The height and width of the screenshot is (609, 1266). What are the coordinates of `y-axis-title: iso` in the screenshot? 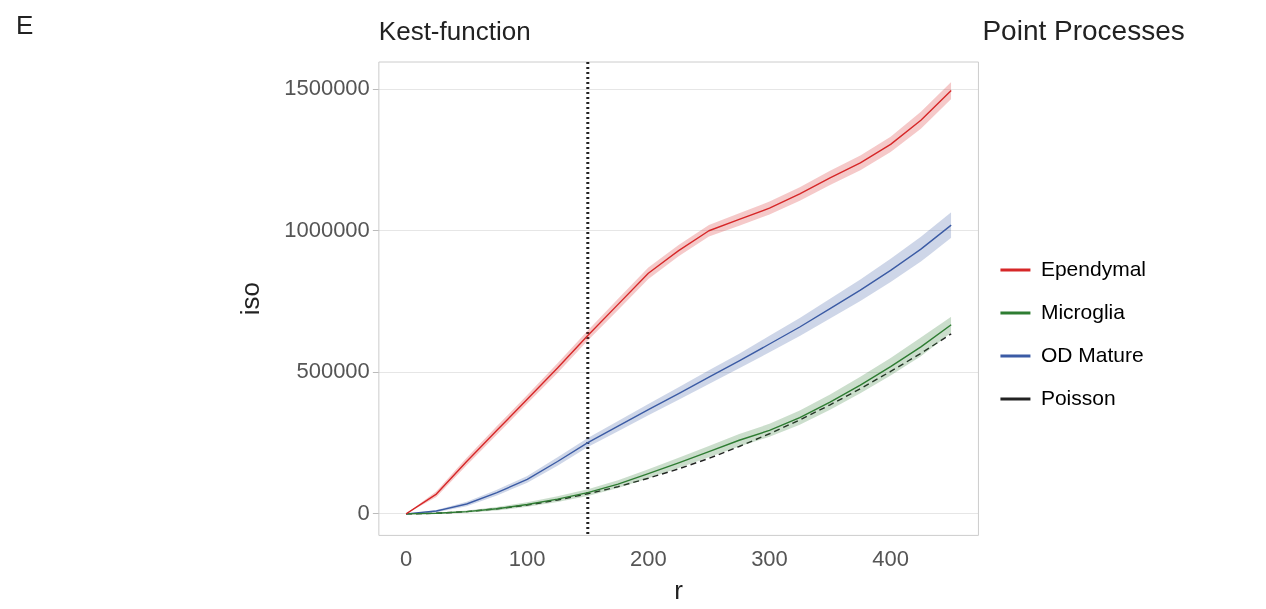 It's located at (249, 299).